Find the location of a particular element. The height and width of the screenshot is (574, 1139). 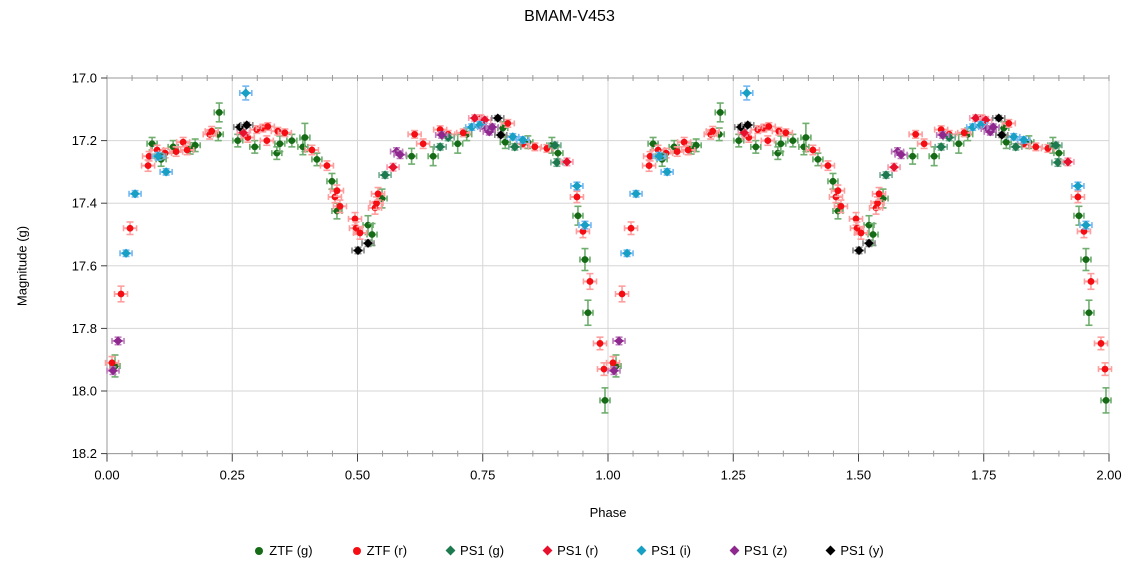

legend-item-ps1-y: PS1 (y) is located at coordinates (854, 550).